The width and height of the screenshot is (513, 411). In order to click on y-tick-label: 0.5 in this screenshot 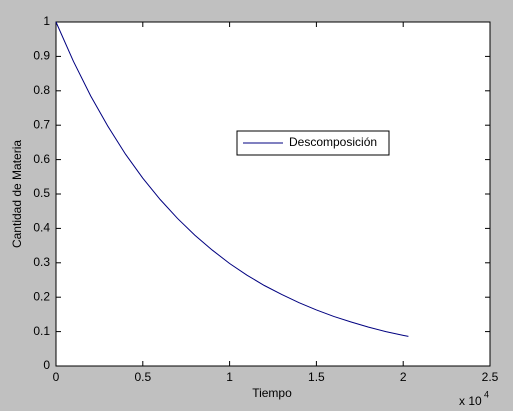, I will do `click(41, 193)`.